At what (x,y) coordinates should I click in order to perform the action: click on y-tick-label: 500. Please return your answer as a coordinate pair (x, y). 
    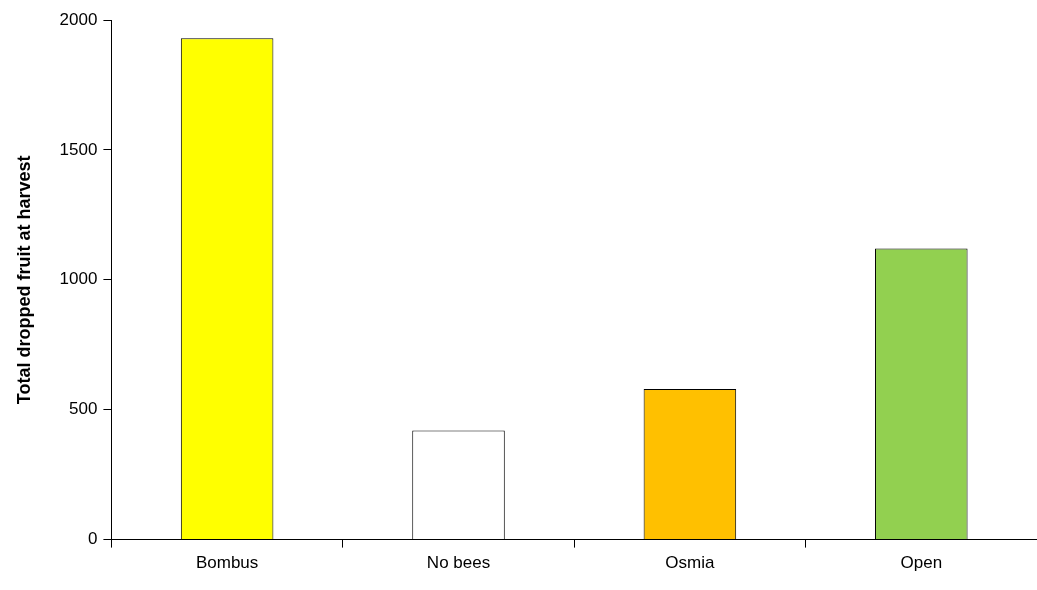
    Looking at the image, I should click on (83, 409).